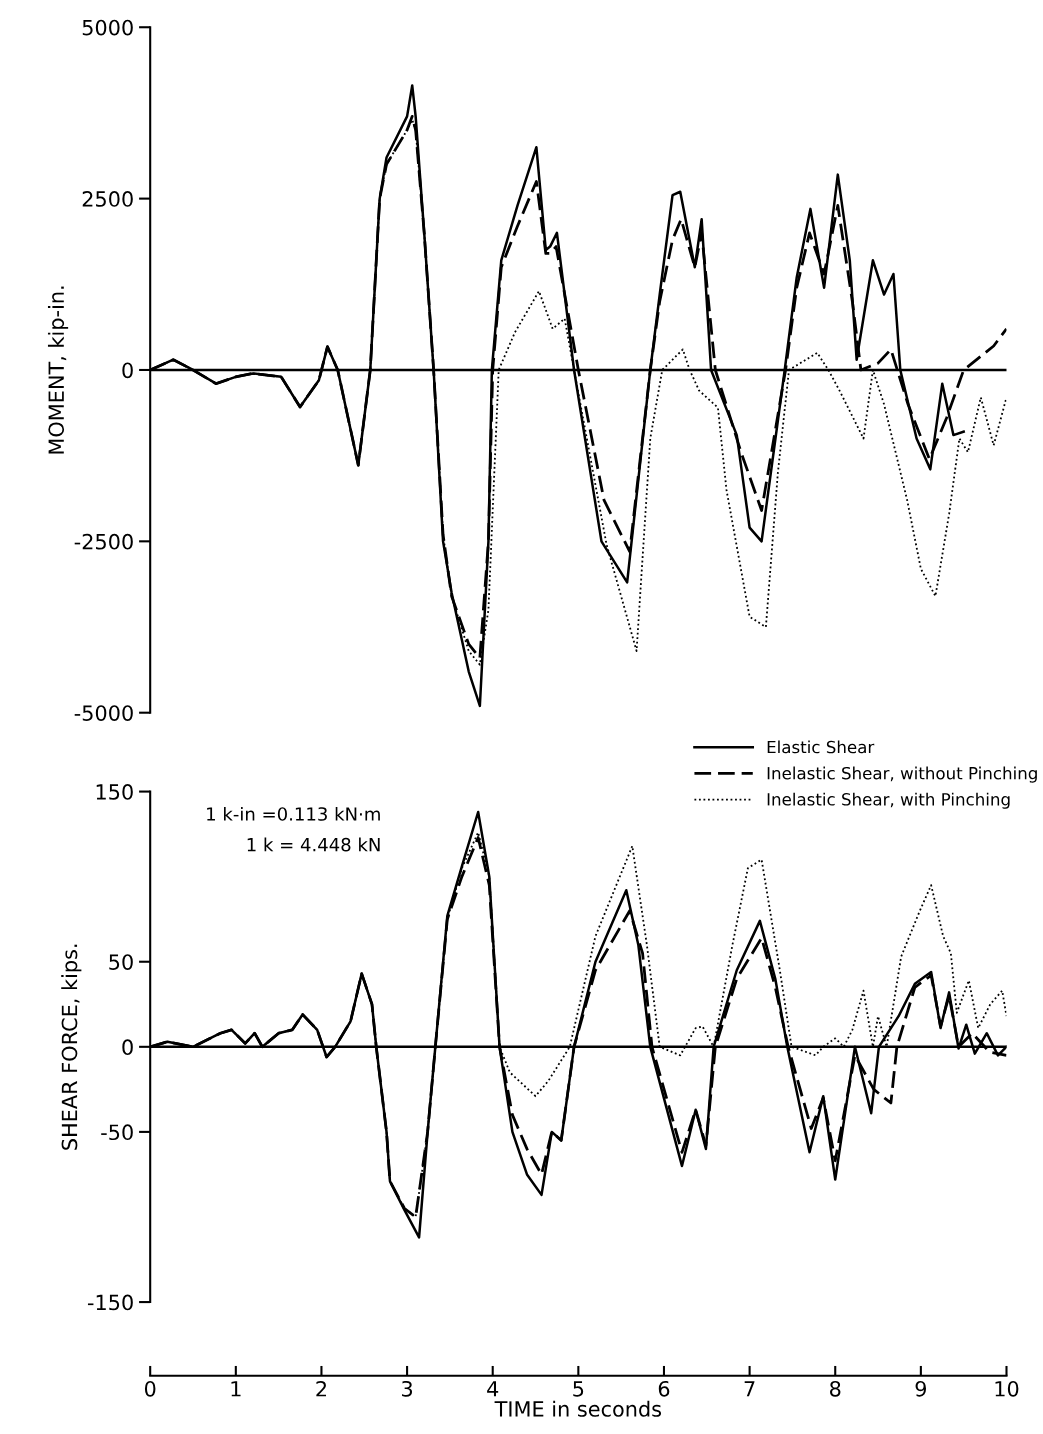 The height and width of the screenshot is (1434, 1043). Describe the element at coordinates (103, 541) in the screenshot. I see `y-tick-label: -2500` at that location.